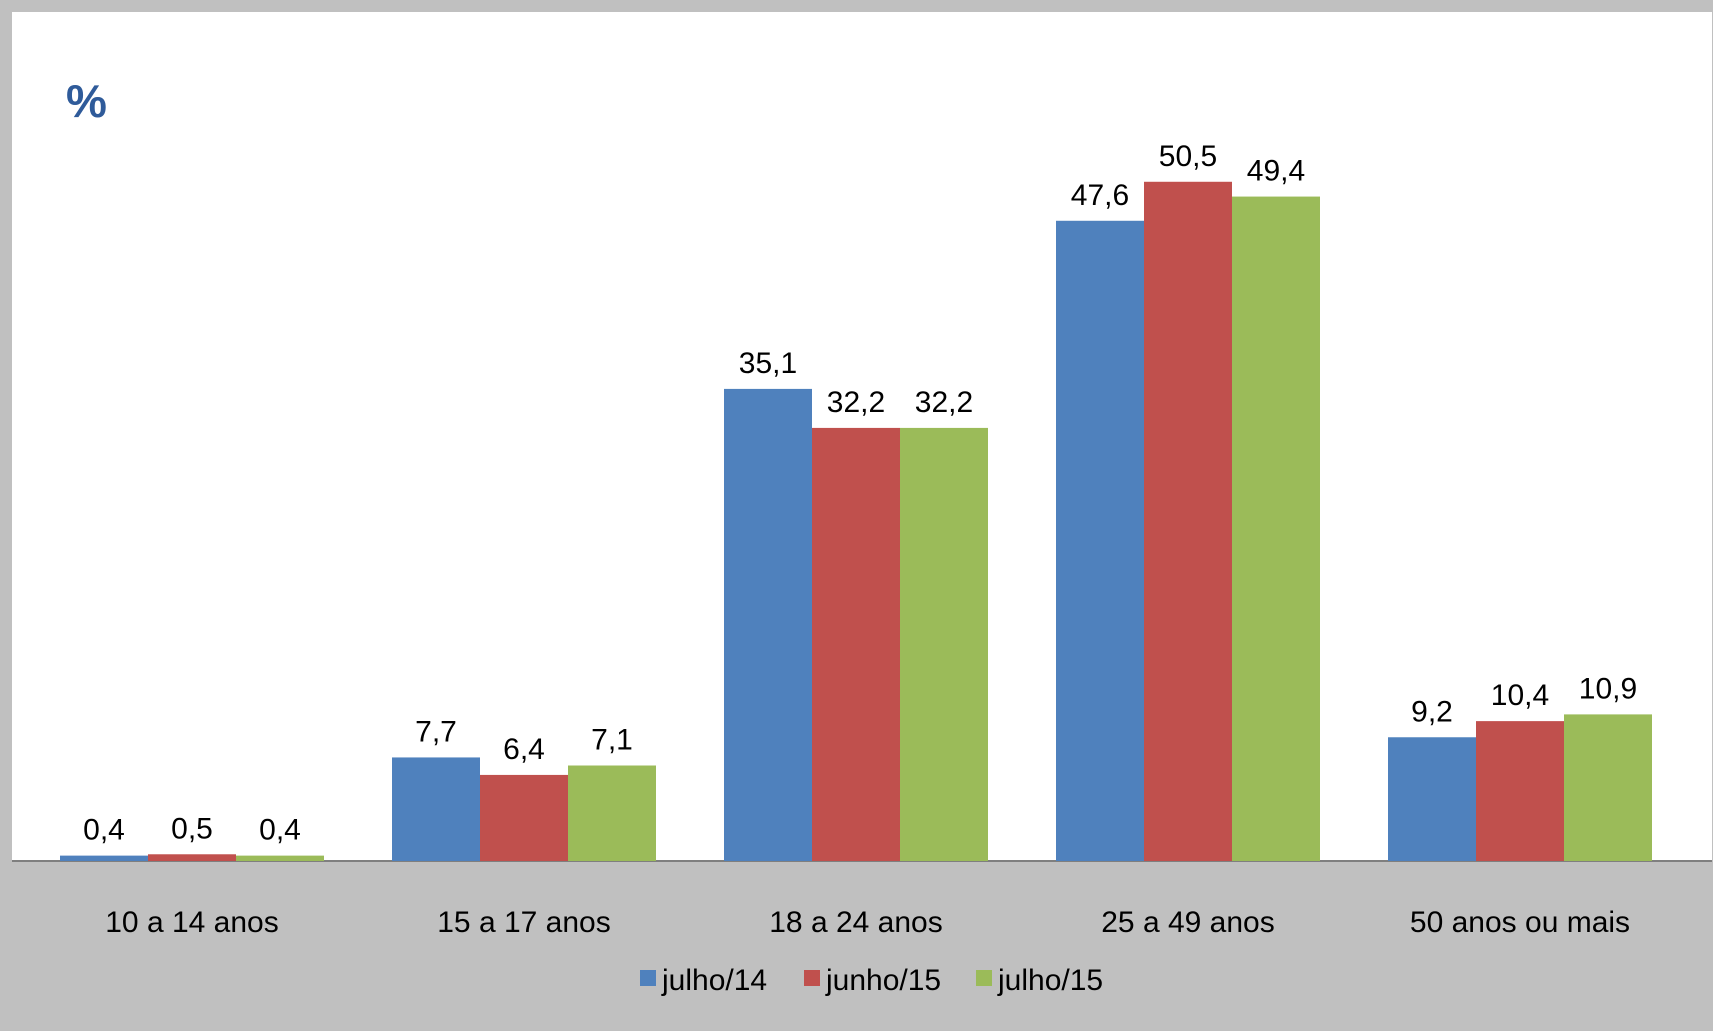 The width and height of the screenshot is (1713, 1031). Describe the element at coordinates (856, 402) in the screenshot. I see `data-label-3-2: 32,2` at that location.